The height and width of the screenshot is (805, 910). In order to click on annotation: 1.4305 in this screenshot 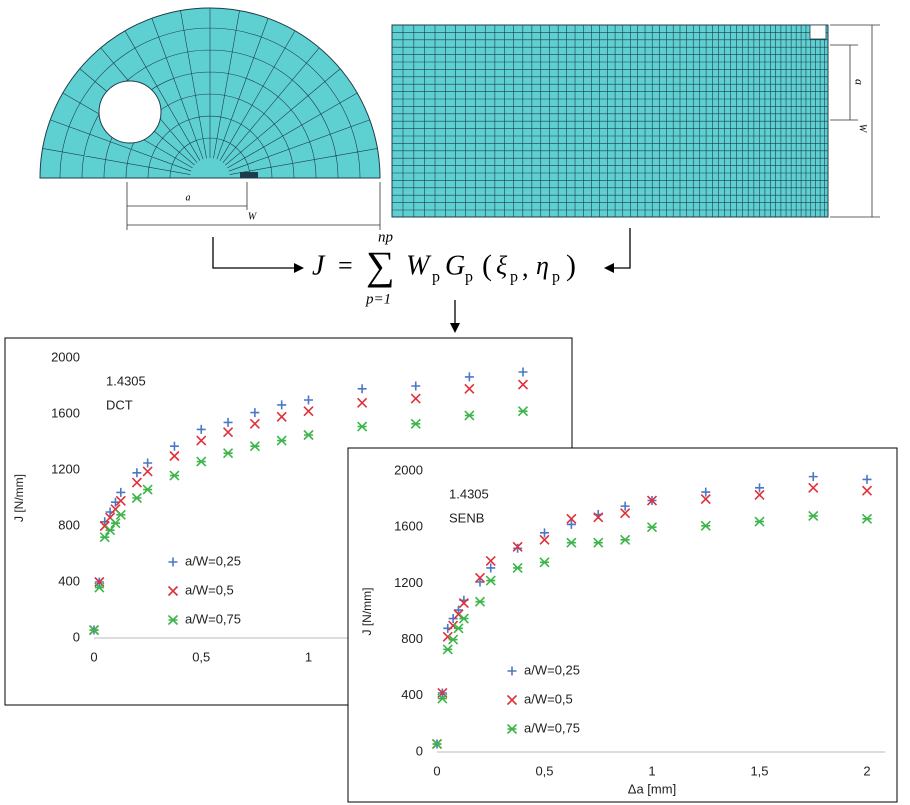, I will do `click(469, 493)`.